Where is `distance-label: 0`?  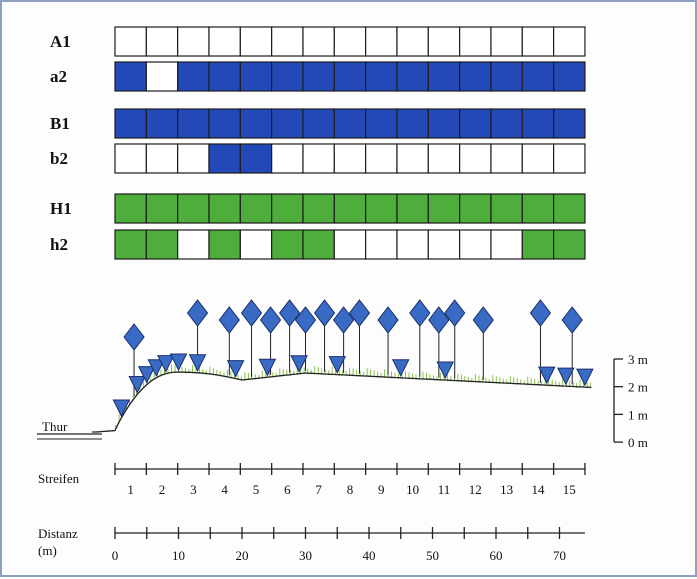 distance-label: 0 is located at coordinates (115, 555).